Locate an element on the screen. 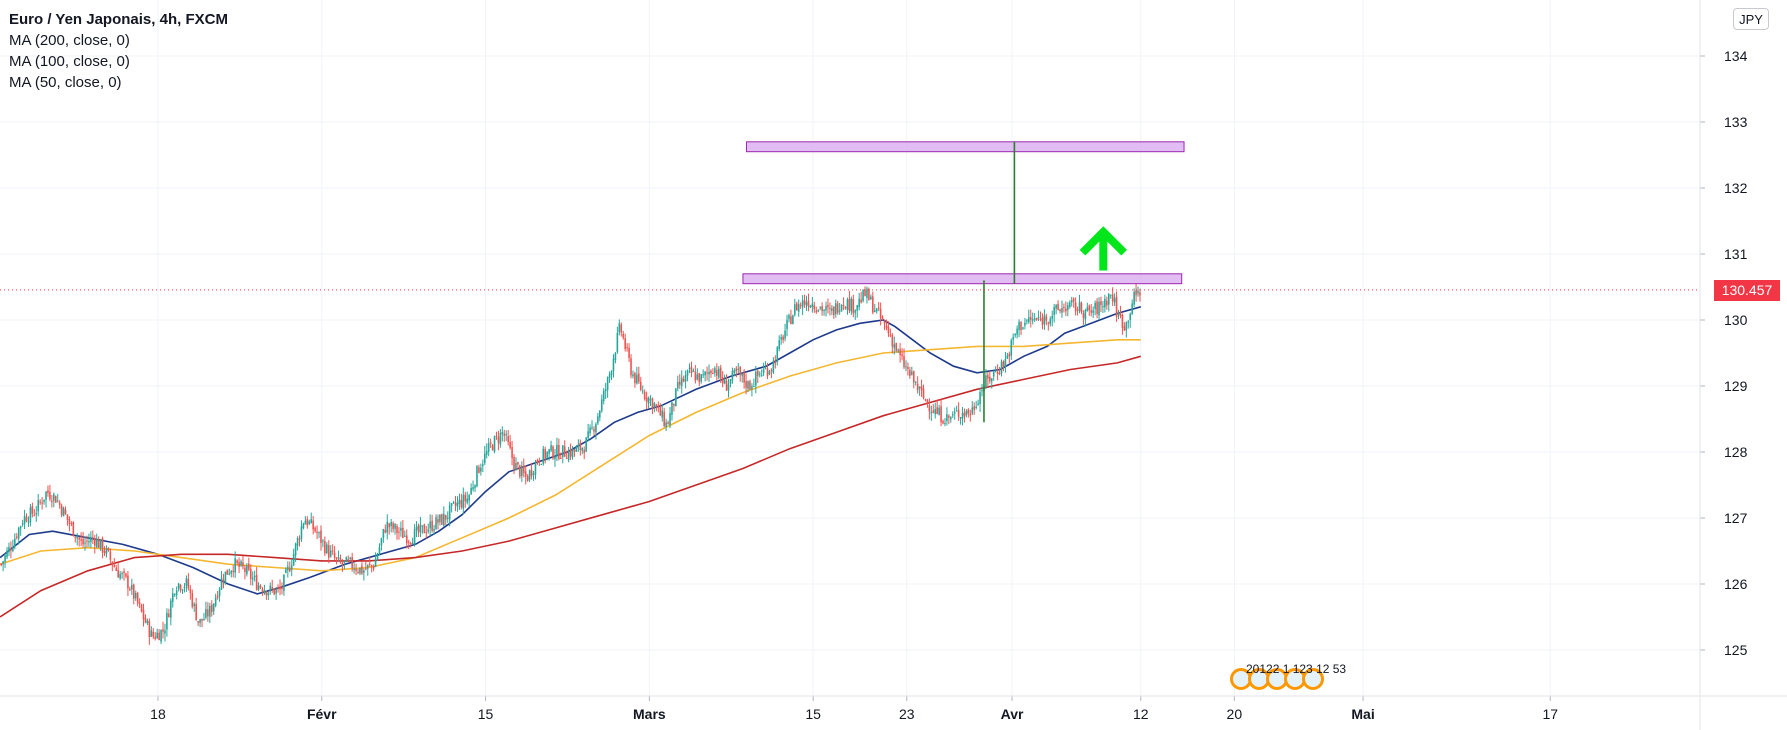 The image size is (1787, 730). ma-50-label: MA (50, close, 0) is located at coordinates (65, 82).